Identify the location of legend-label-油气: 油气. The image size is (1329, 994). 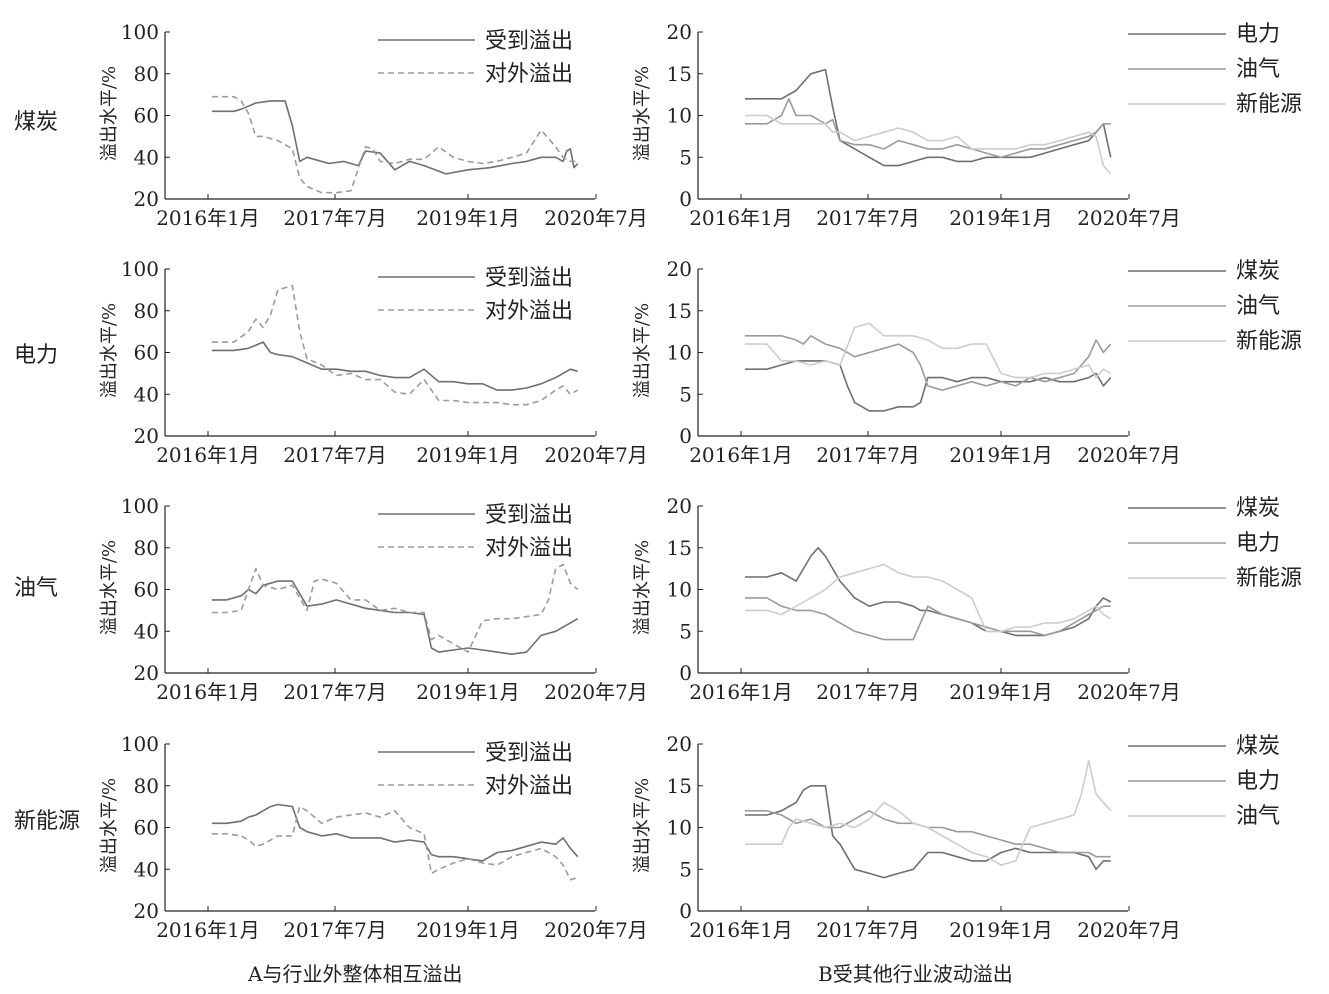
(1258, 306).